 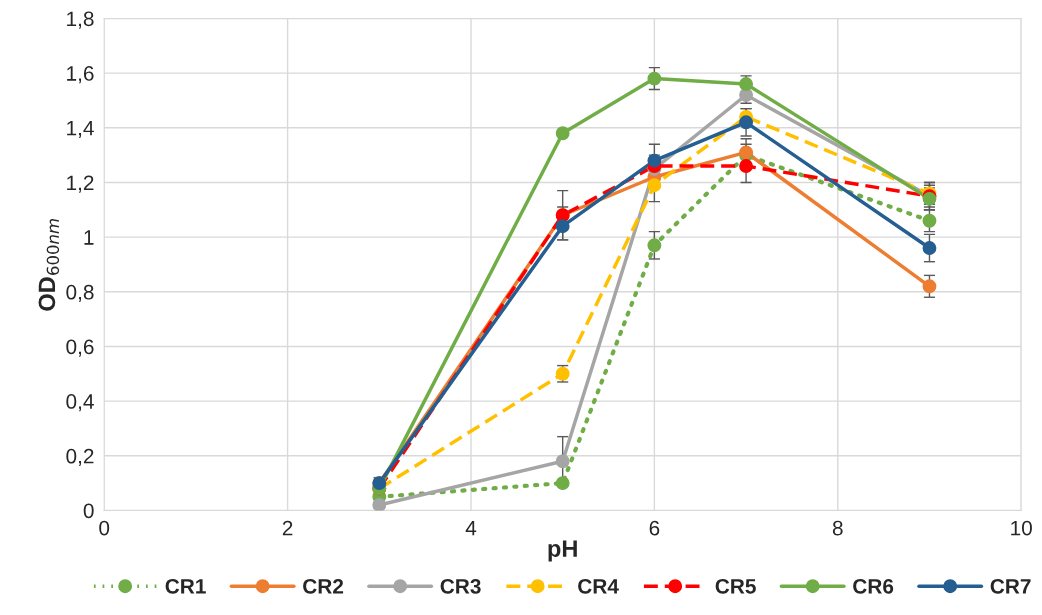 What do you see at coordinates (460, 586) in the screenshot?
I see `legend-label: CR3` at bounding box center [460, 586].